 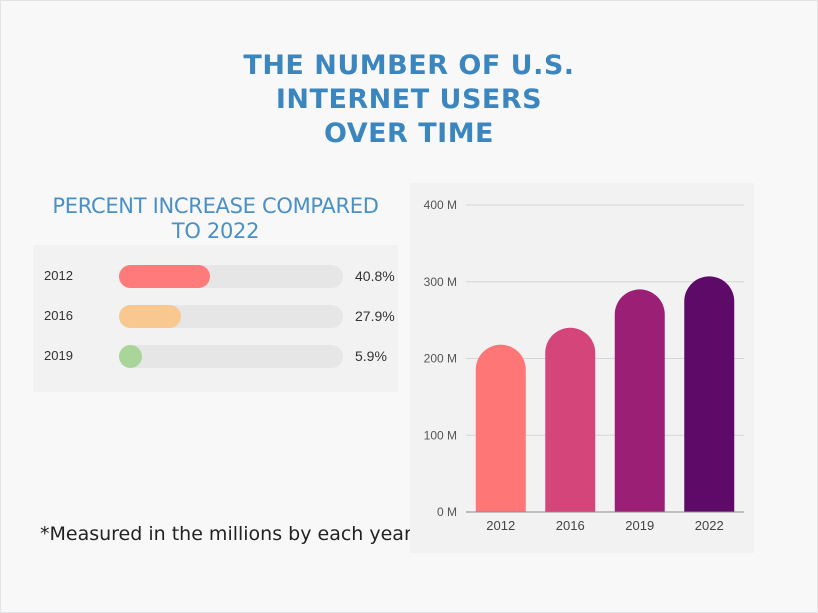 I want to click on main-title-line2: INTERNET USERS, so click(x=409, y=99).